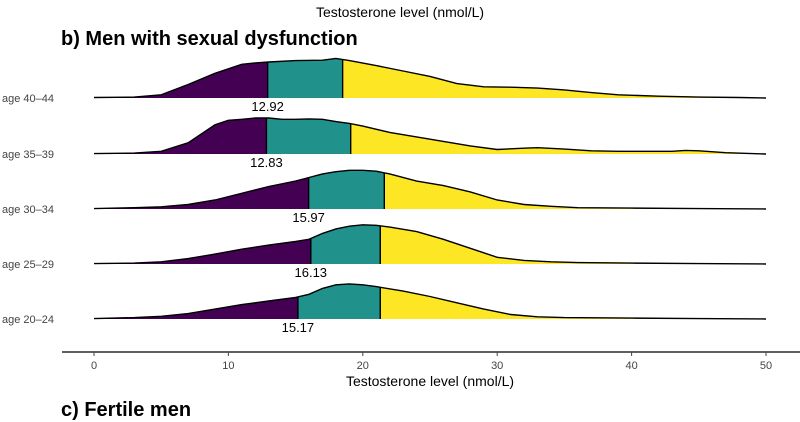 This screenshot has height=422, width=800. What do you see at coordinates (766, 366) in the screenshot?
I see `x-tick-label: 50` at bounding box center [766, 366].